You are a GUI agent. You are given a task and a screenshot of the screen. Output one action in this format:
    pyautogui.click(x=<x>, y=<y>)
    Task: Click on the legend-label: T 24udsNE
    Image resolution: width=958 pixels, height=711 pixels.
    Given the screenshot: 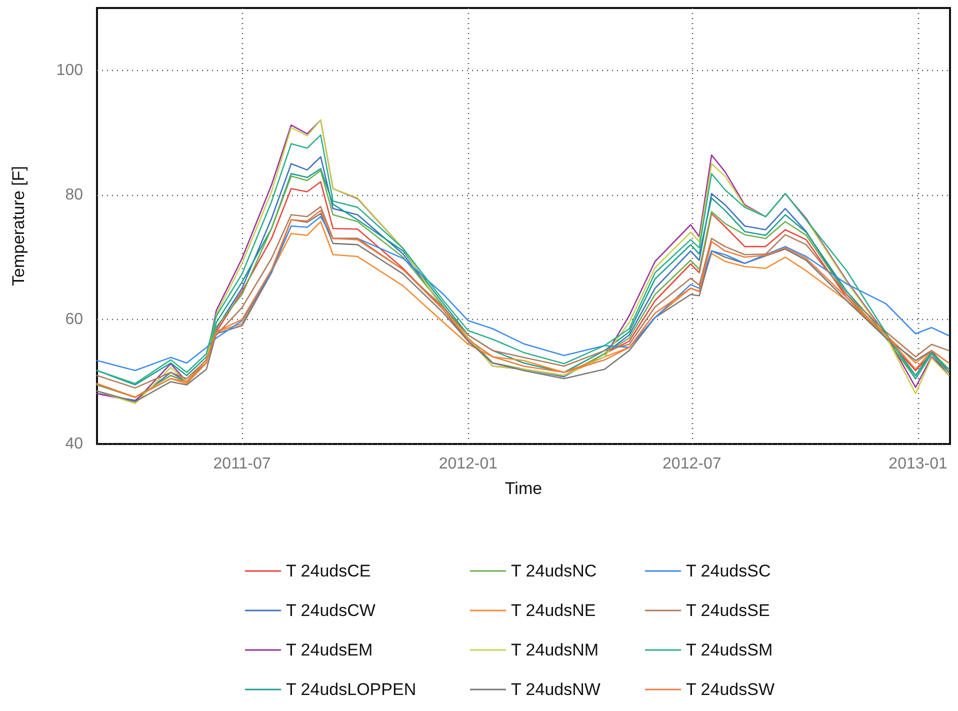 What is the action you would take?
    pyautogui.click(x=553, y=610)
    